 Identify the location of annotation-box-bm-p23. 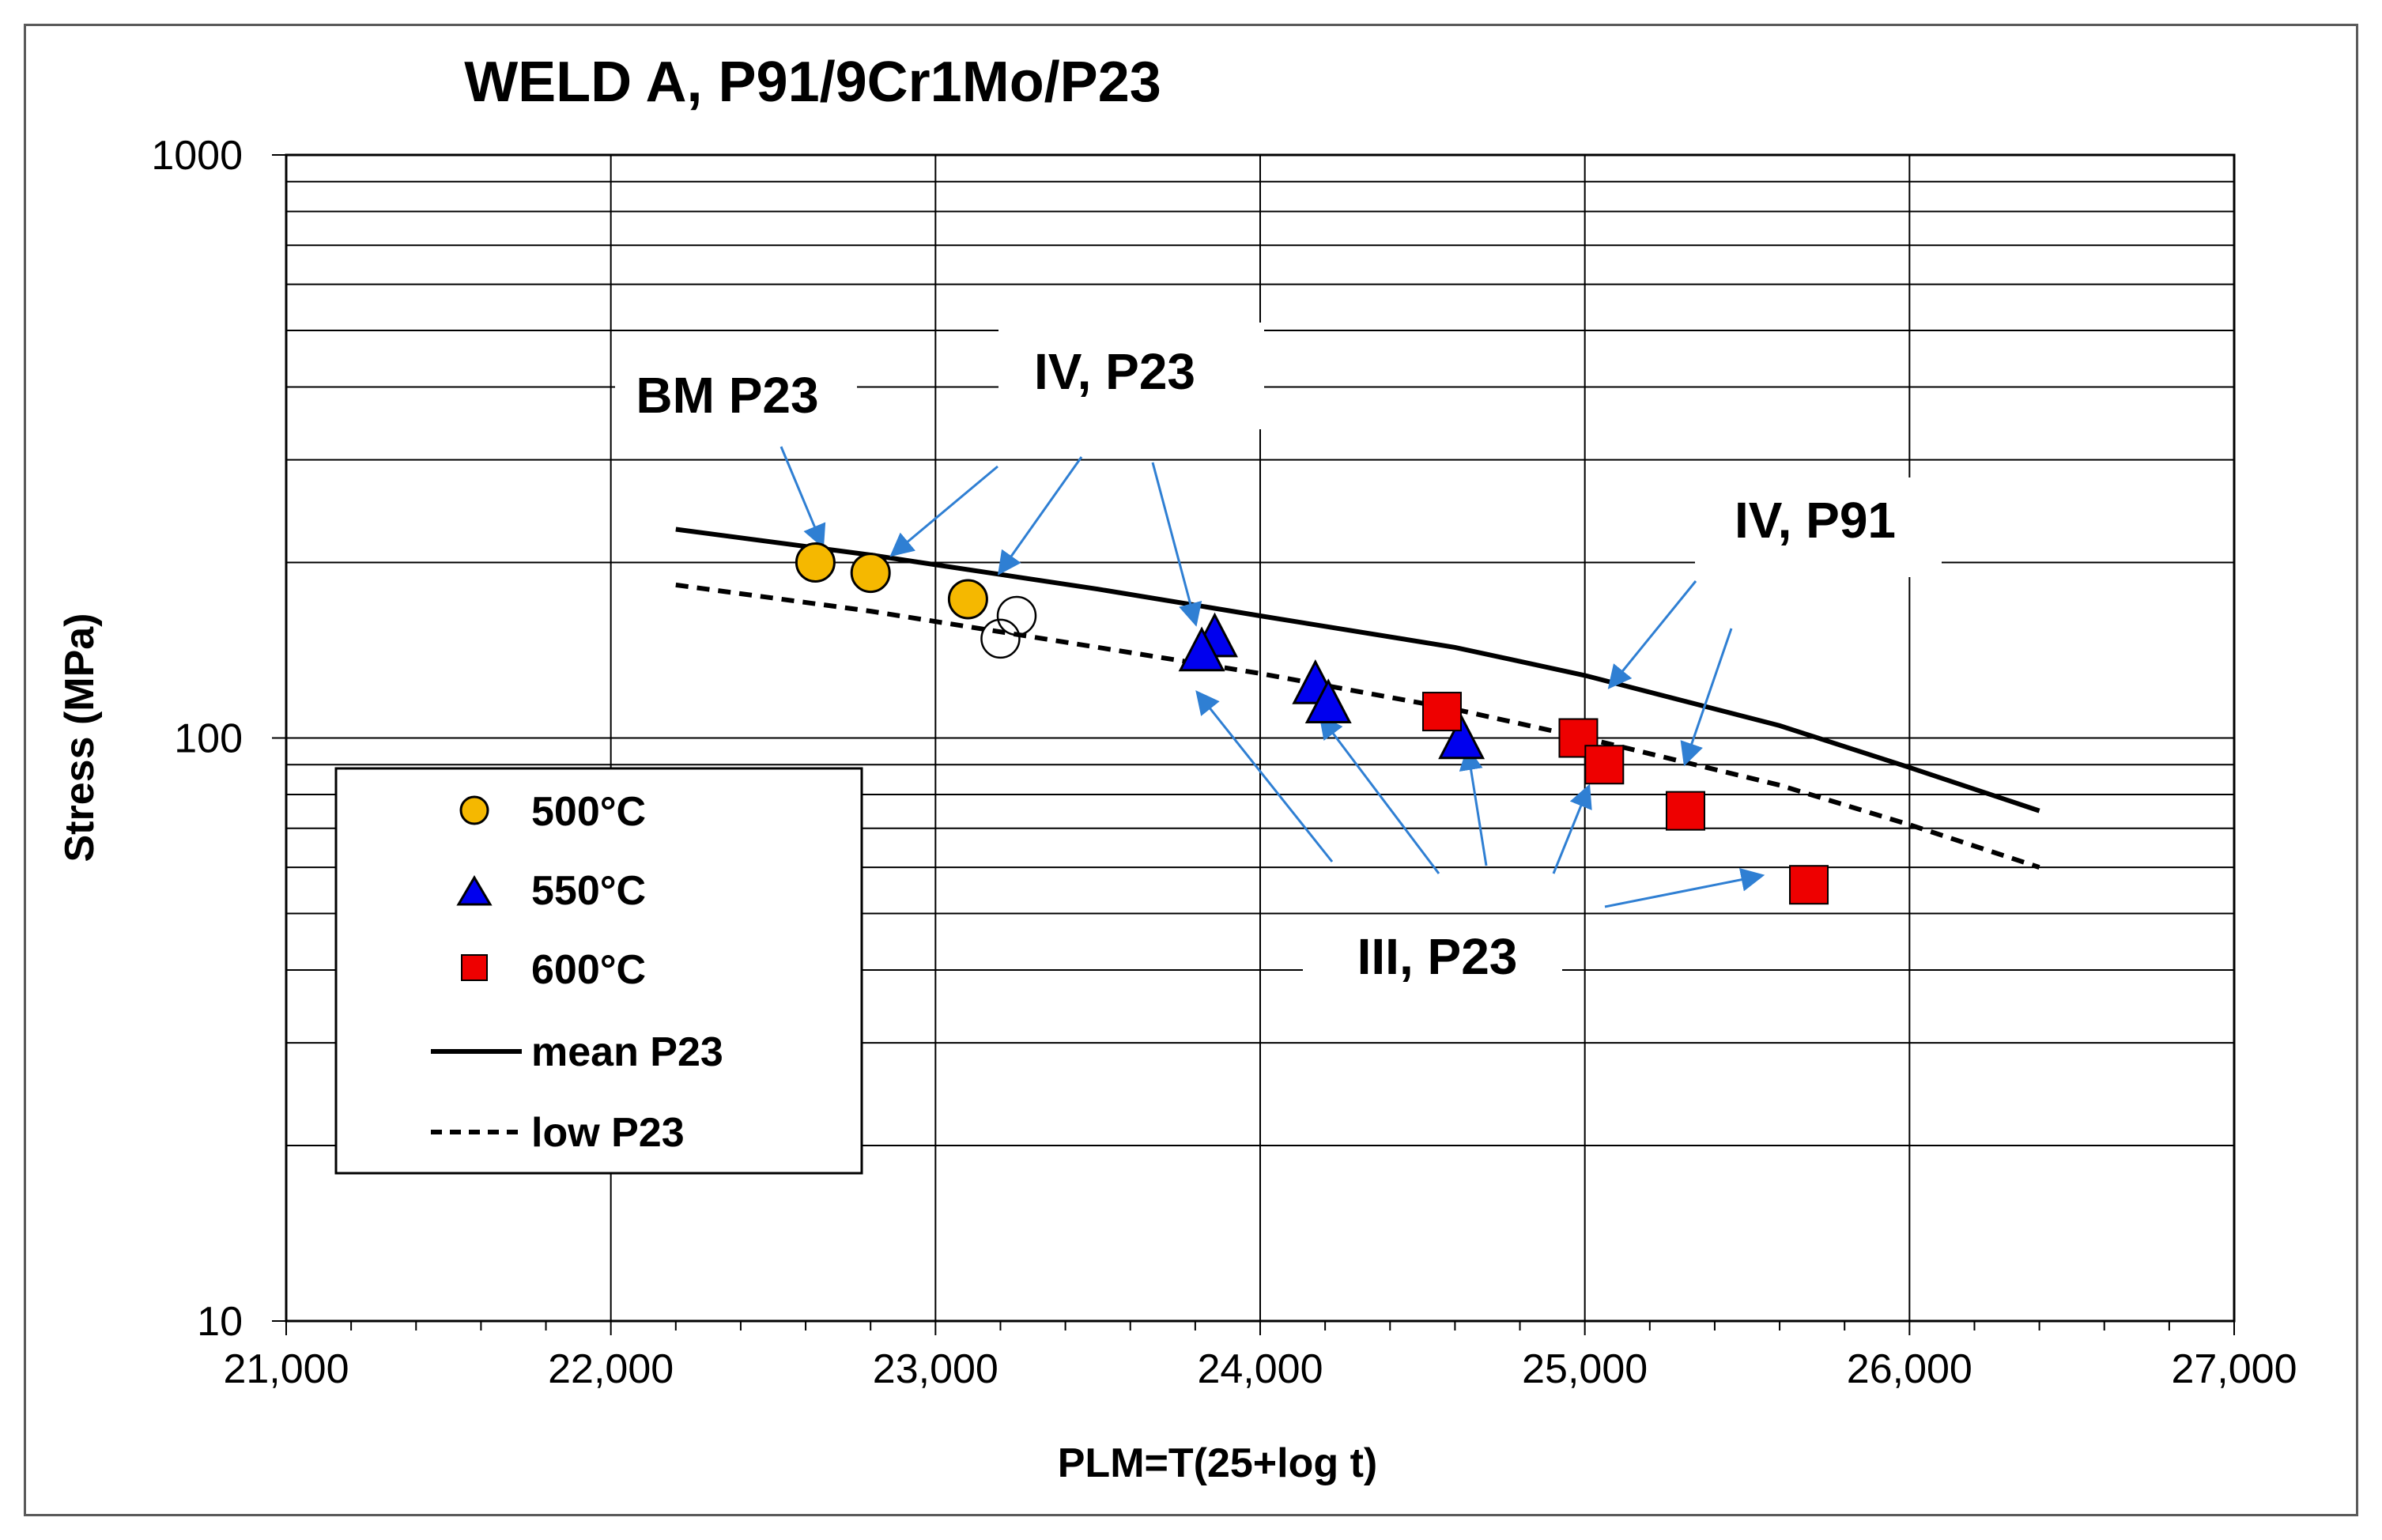
(736, 393).